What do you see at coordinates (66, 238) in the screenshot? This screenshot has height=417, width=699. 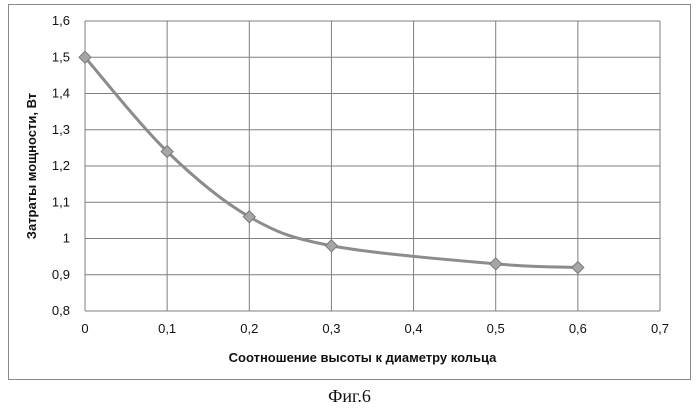 I see `y-tick-label: 1` at bounding box center [66, 238].